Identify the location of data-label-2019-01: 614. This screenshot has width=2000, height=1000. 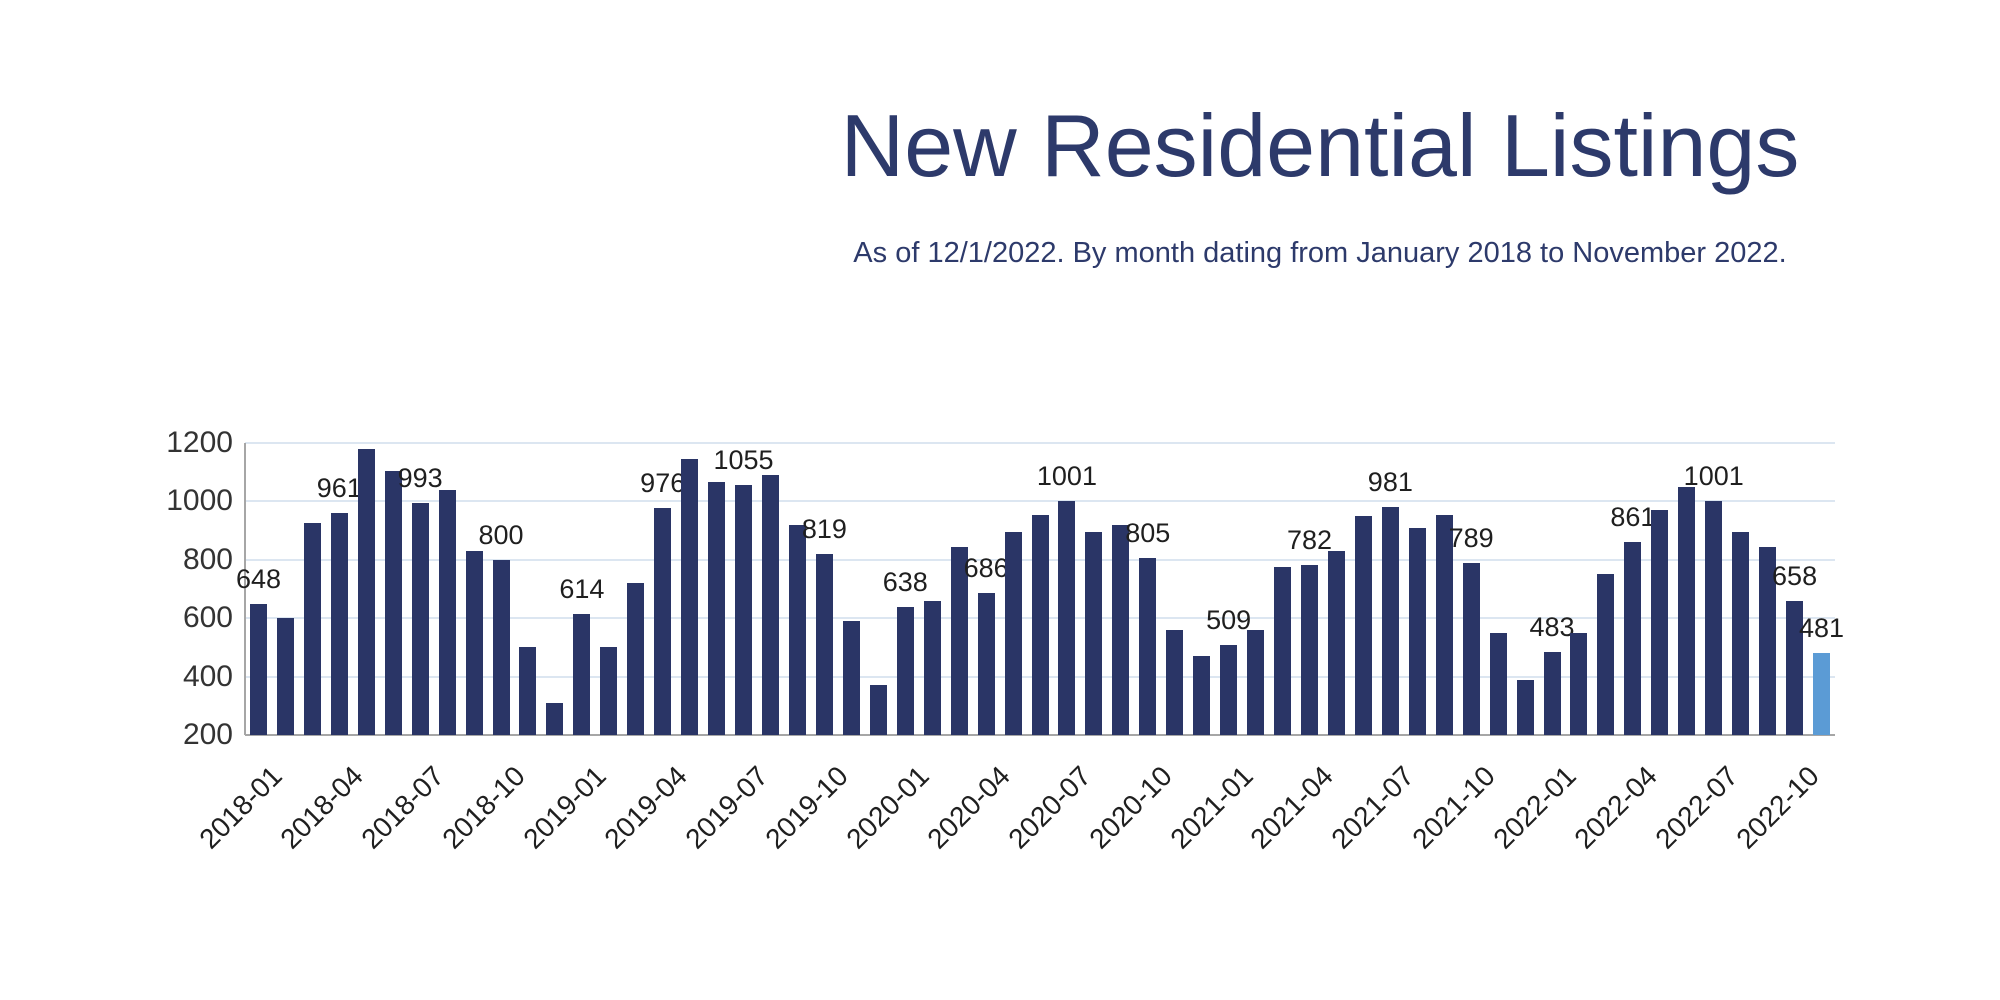
(582, 589).